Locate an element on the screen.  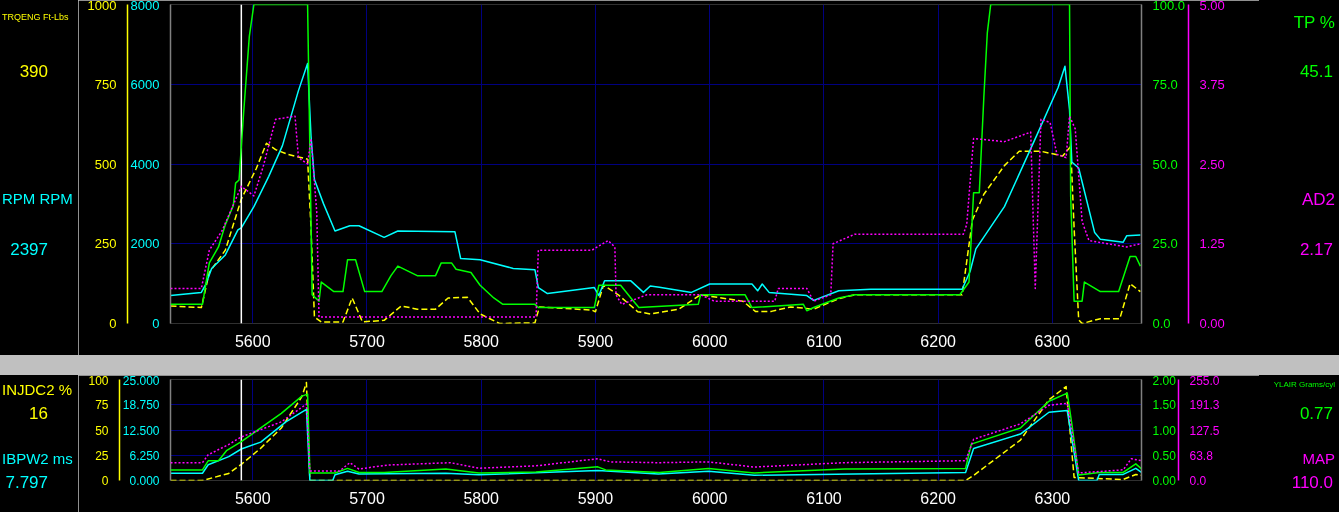
y-tick-label: 0.50 is located at coordinates (1164, 455).